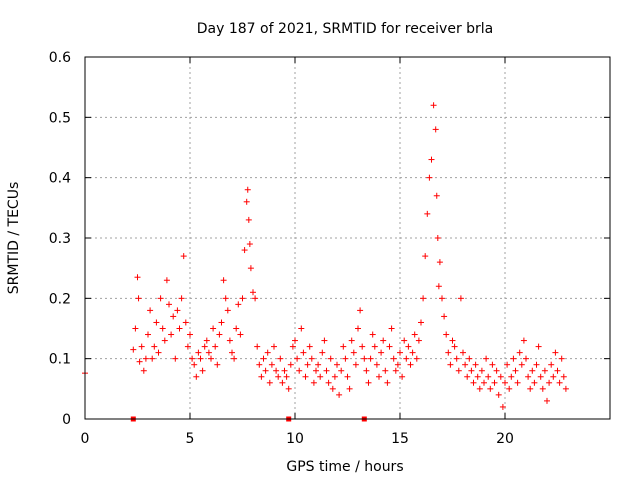  I want to click on y-tick-label: 0, so click(66, 420).